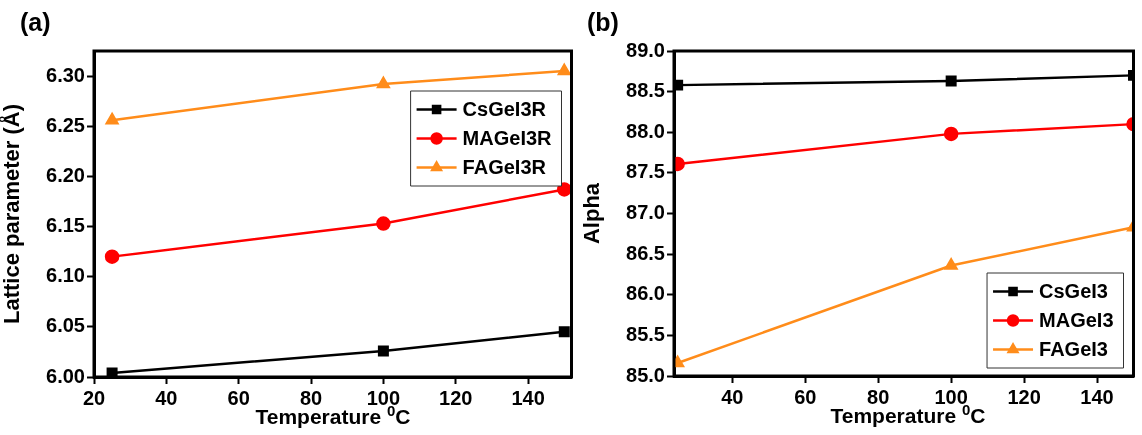 The width and height of the screenshot is (1142, 435). Describe the element at coordinates (65, 124) in the screenshot. I see `y-tick-label: 6.25` at that location.